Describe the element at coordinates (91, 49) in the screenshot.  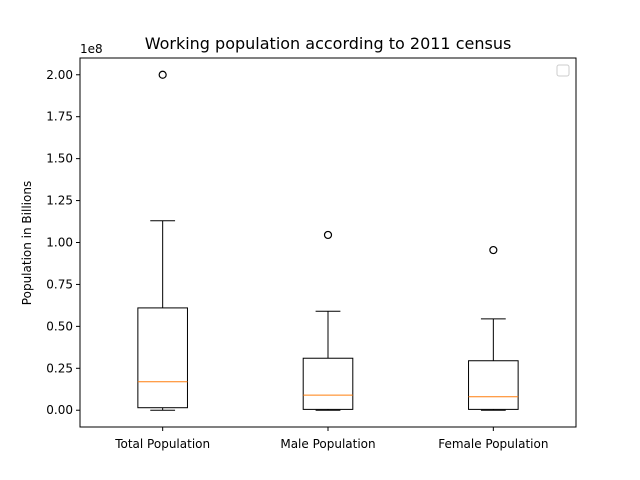
I see `y-offset-label: 1e8` at that location.